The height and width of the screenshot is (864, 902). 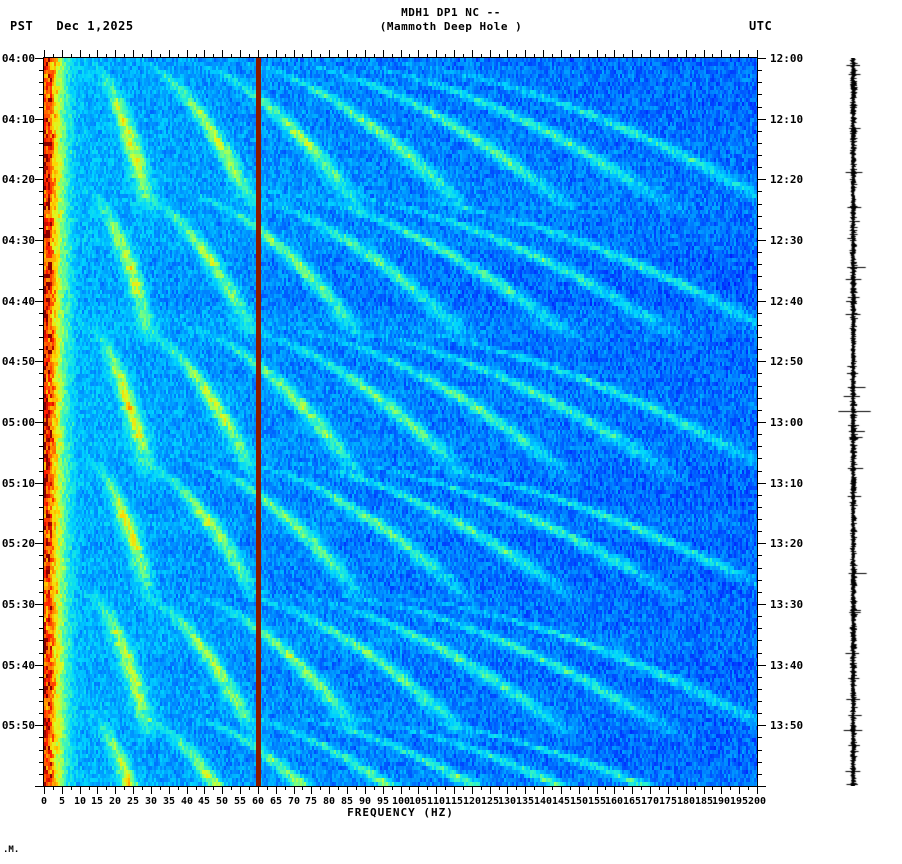 What do you see at coordinates (787, 240) in the screenshot?
I see `y-axis-label-utc: 12:30` at bounding box center [787, 240].